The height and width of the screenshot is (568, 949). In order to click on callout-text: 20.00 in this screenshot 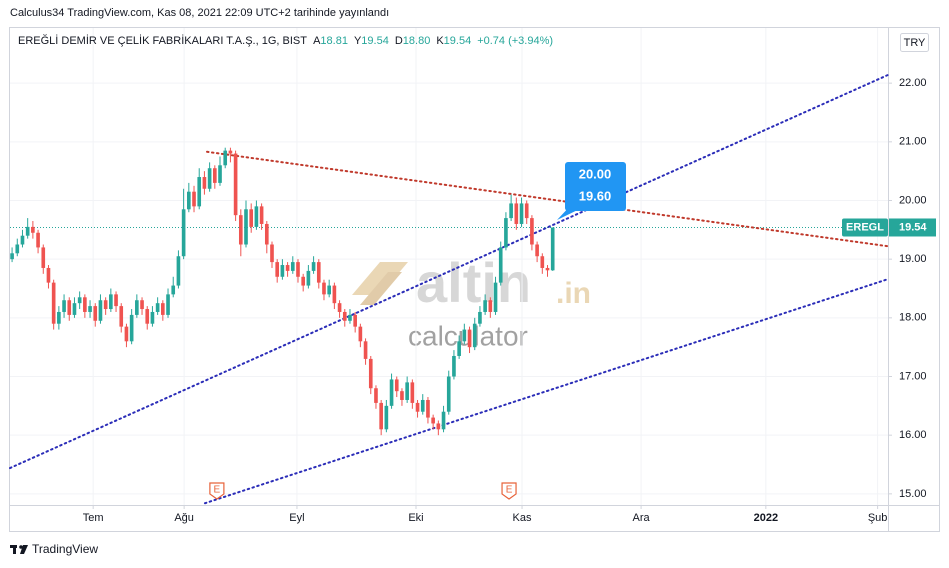, I will do `click(595, 173)`.